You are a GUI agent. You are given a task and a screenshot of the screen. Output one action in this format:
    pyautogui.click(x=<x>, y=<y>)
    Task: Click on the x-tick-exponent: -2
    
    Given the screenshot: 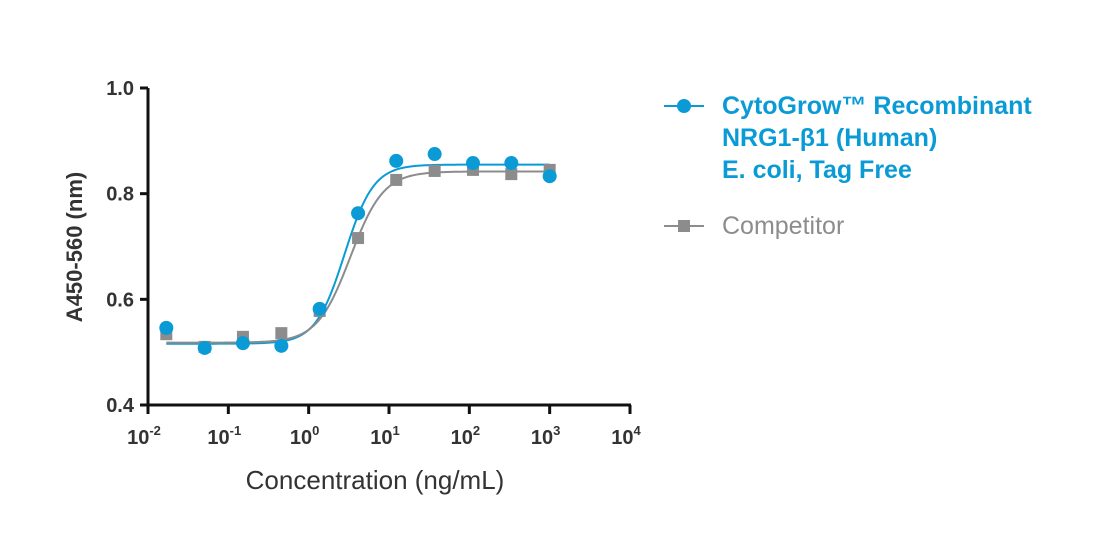 What is the action you would take?
    pyautogui.click(x=155, y=430)
    